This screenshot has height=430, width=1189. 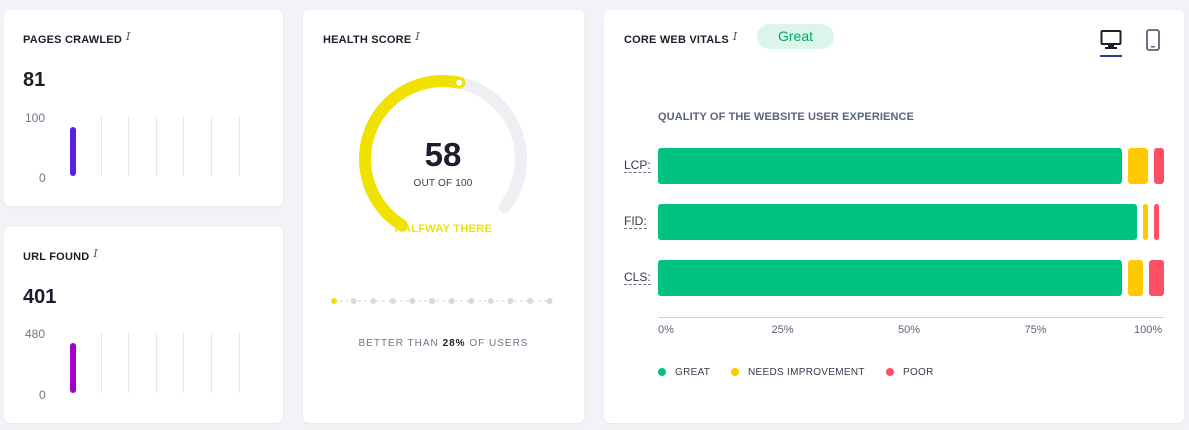 I want to click on mobile-icon, so click(x=1153, y=40).